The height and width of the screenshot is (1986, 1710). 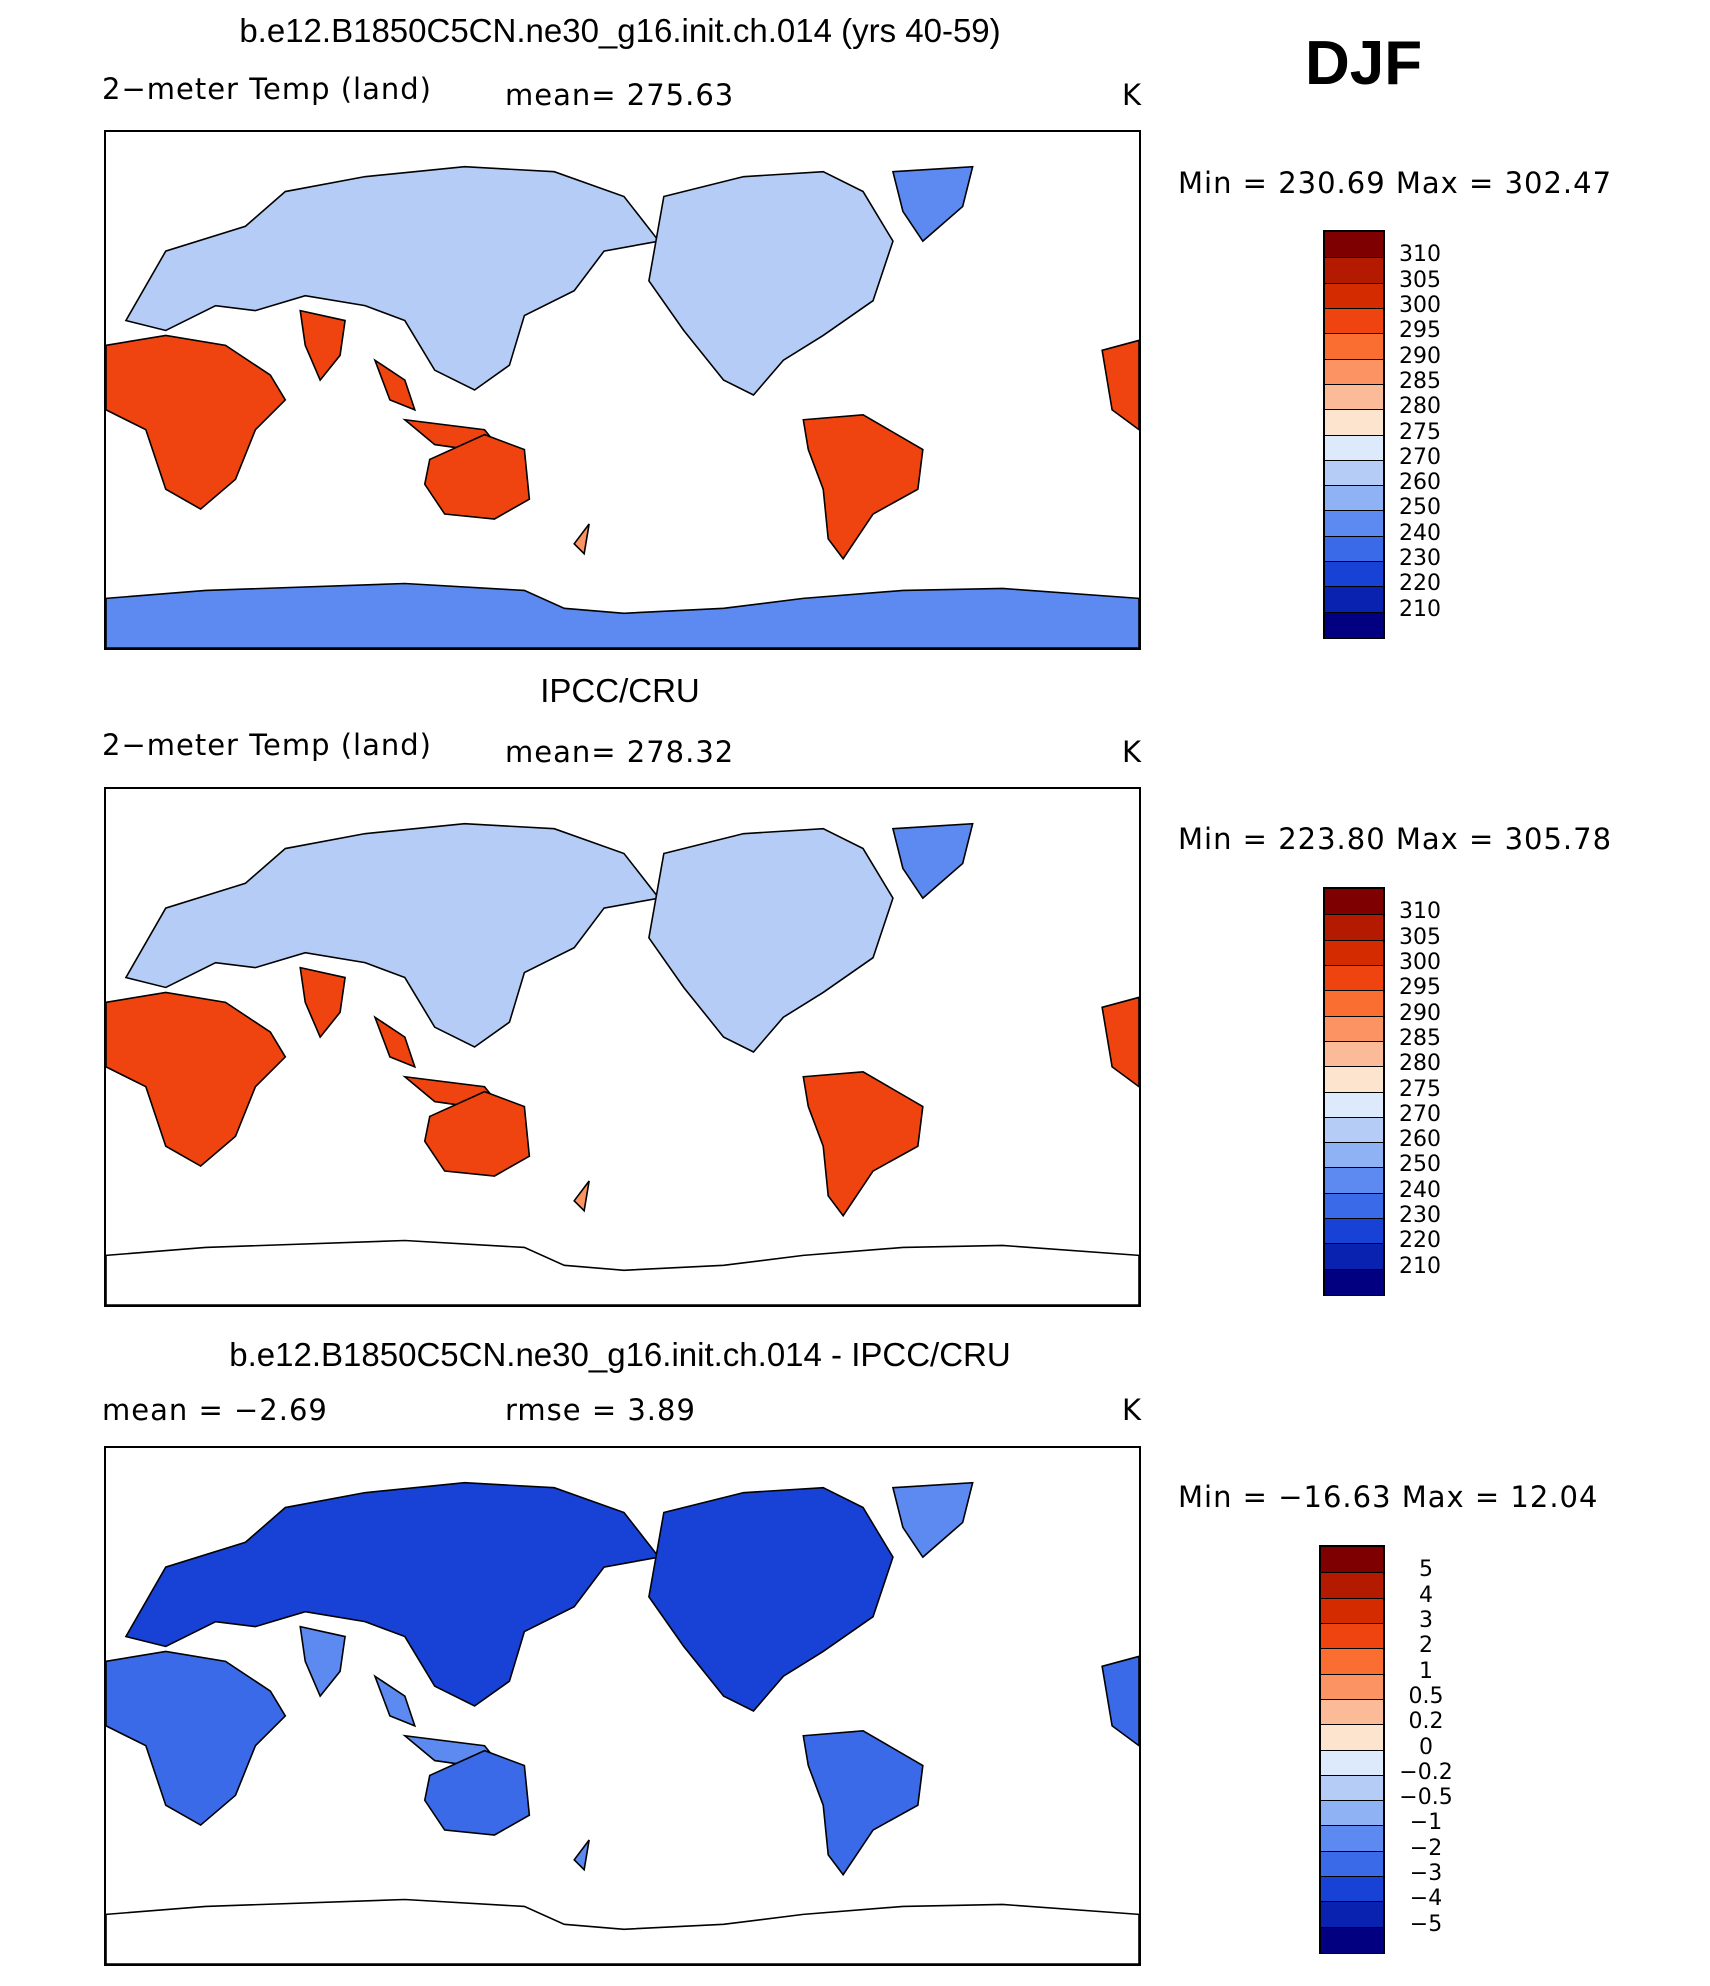 What do you see at coordinates (1426, 1874) in the screenshot?
I see `colorbar-tick-label: −3` at bounding box center [1426, 1874].